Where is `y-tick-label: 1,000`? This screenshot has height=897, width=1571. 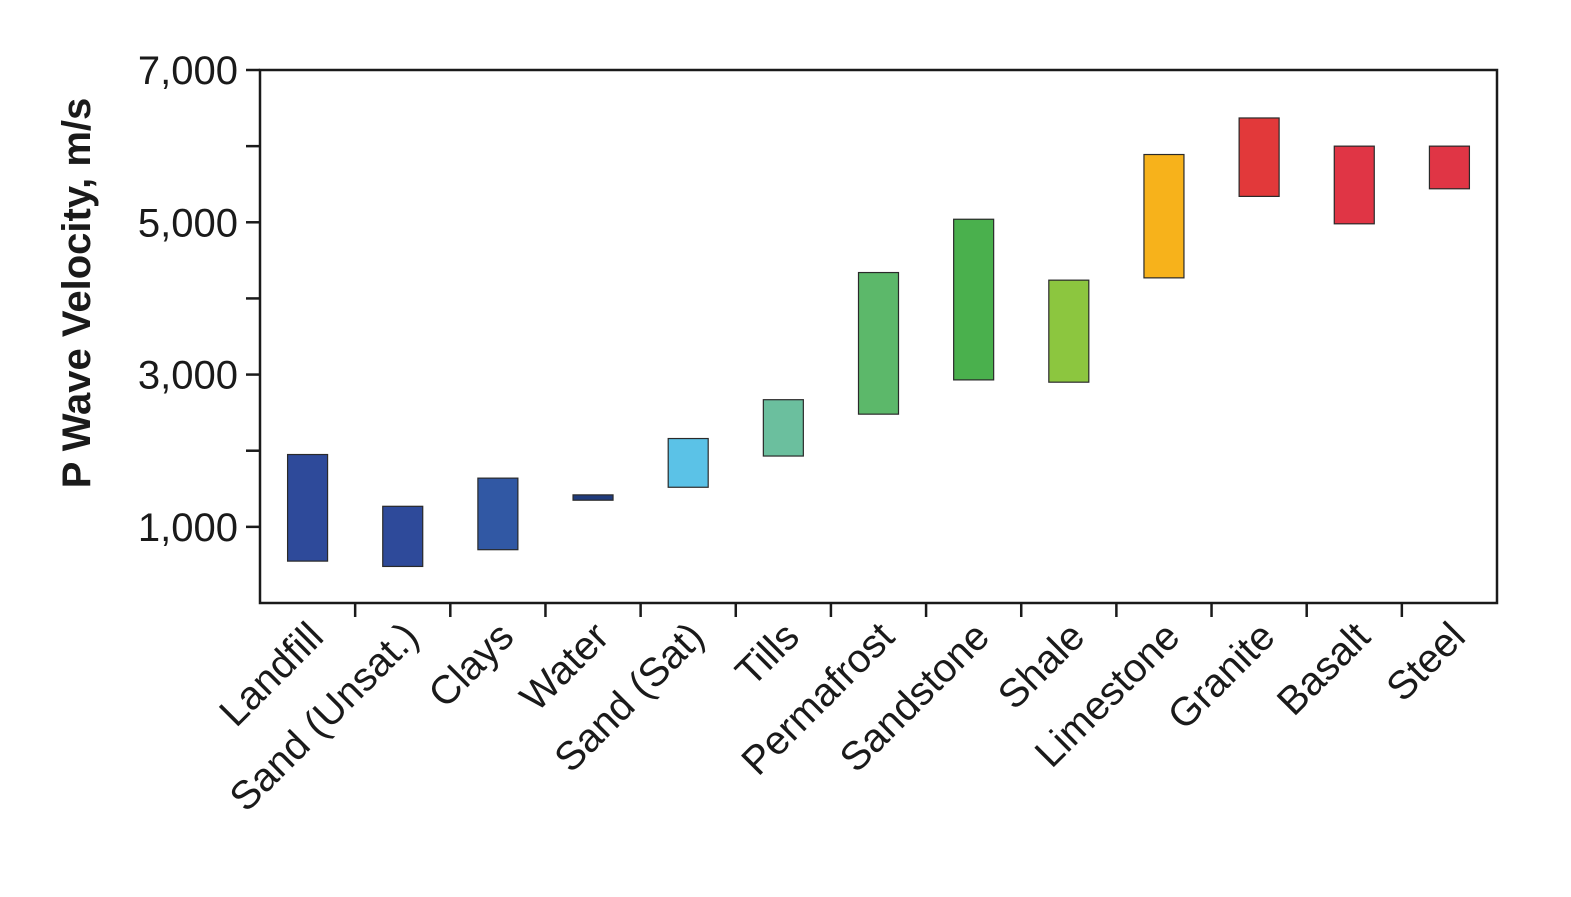
y-tick-label: 1,000 is located at coordinates (188, 528).